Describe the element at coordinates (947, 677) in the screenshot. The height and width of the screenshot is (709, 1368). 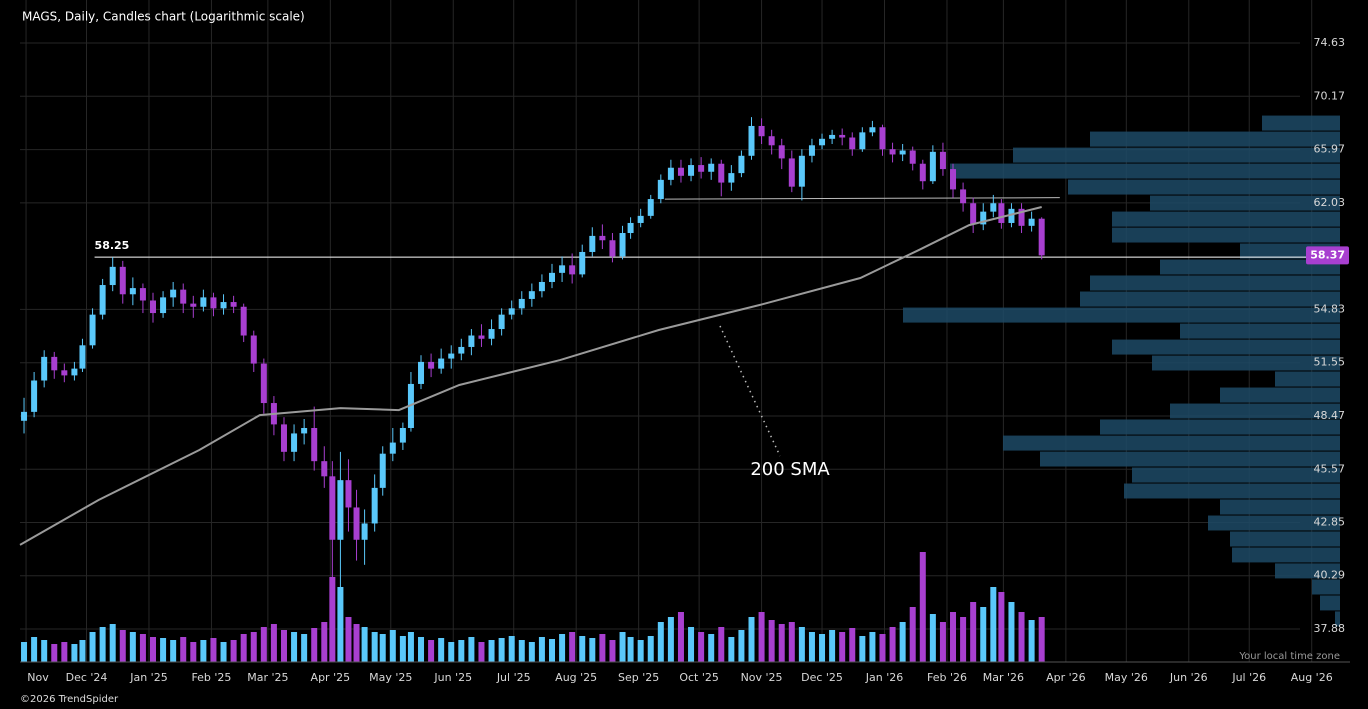
I see `x-tick-label: Feb '26` at that location.